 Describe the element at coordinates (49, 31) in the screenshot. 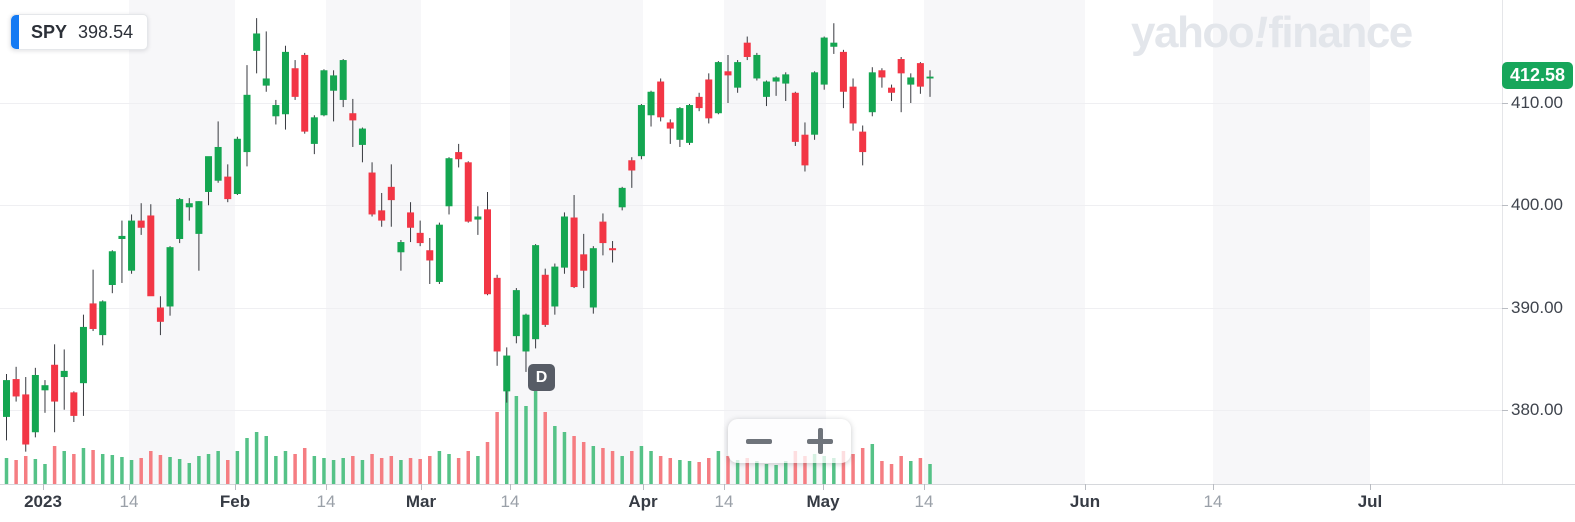

I see `legend-symbol: SPY` at that location.